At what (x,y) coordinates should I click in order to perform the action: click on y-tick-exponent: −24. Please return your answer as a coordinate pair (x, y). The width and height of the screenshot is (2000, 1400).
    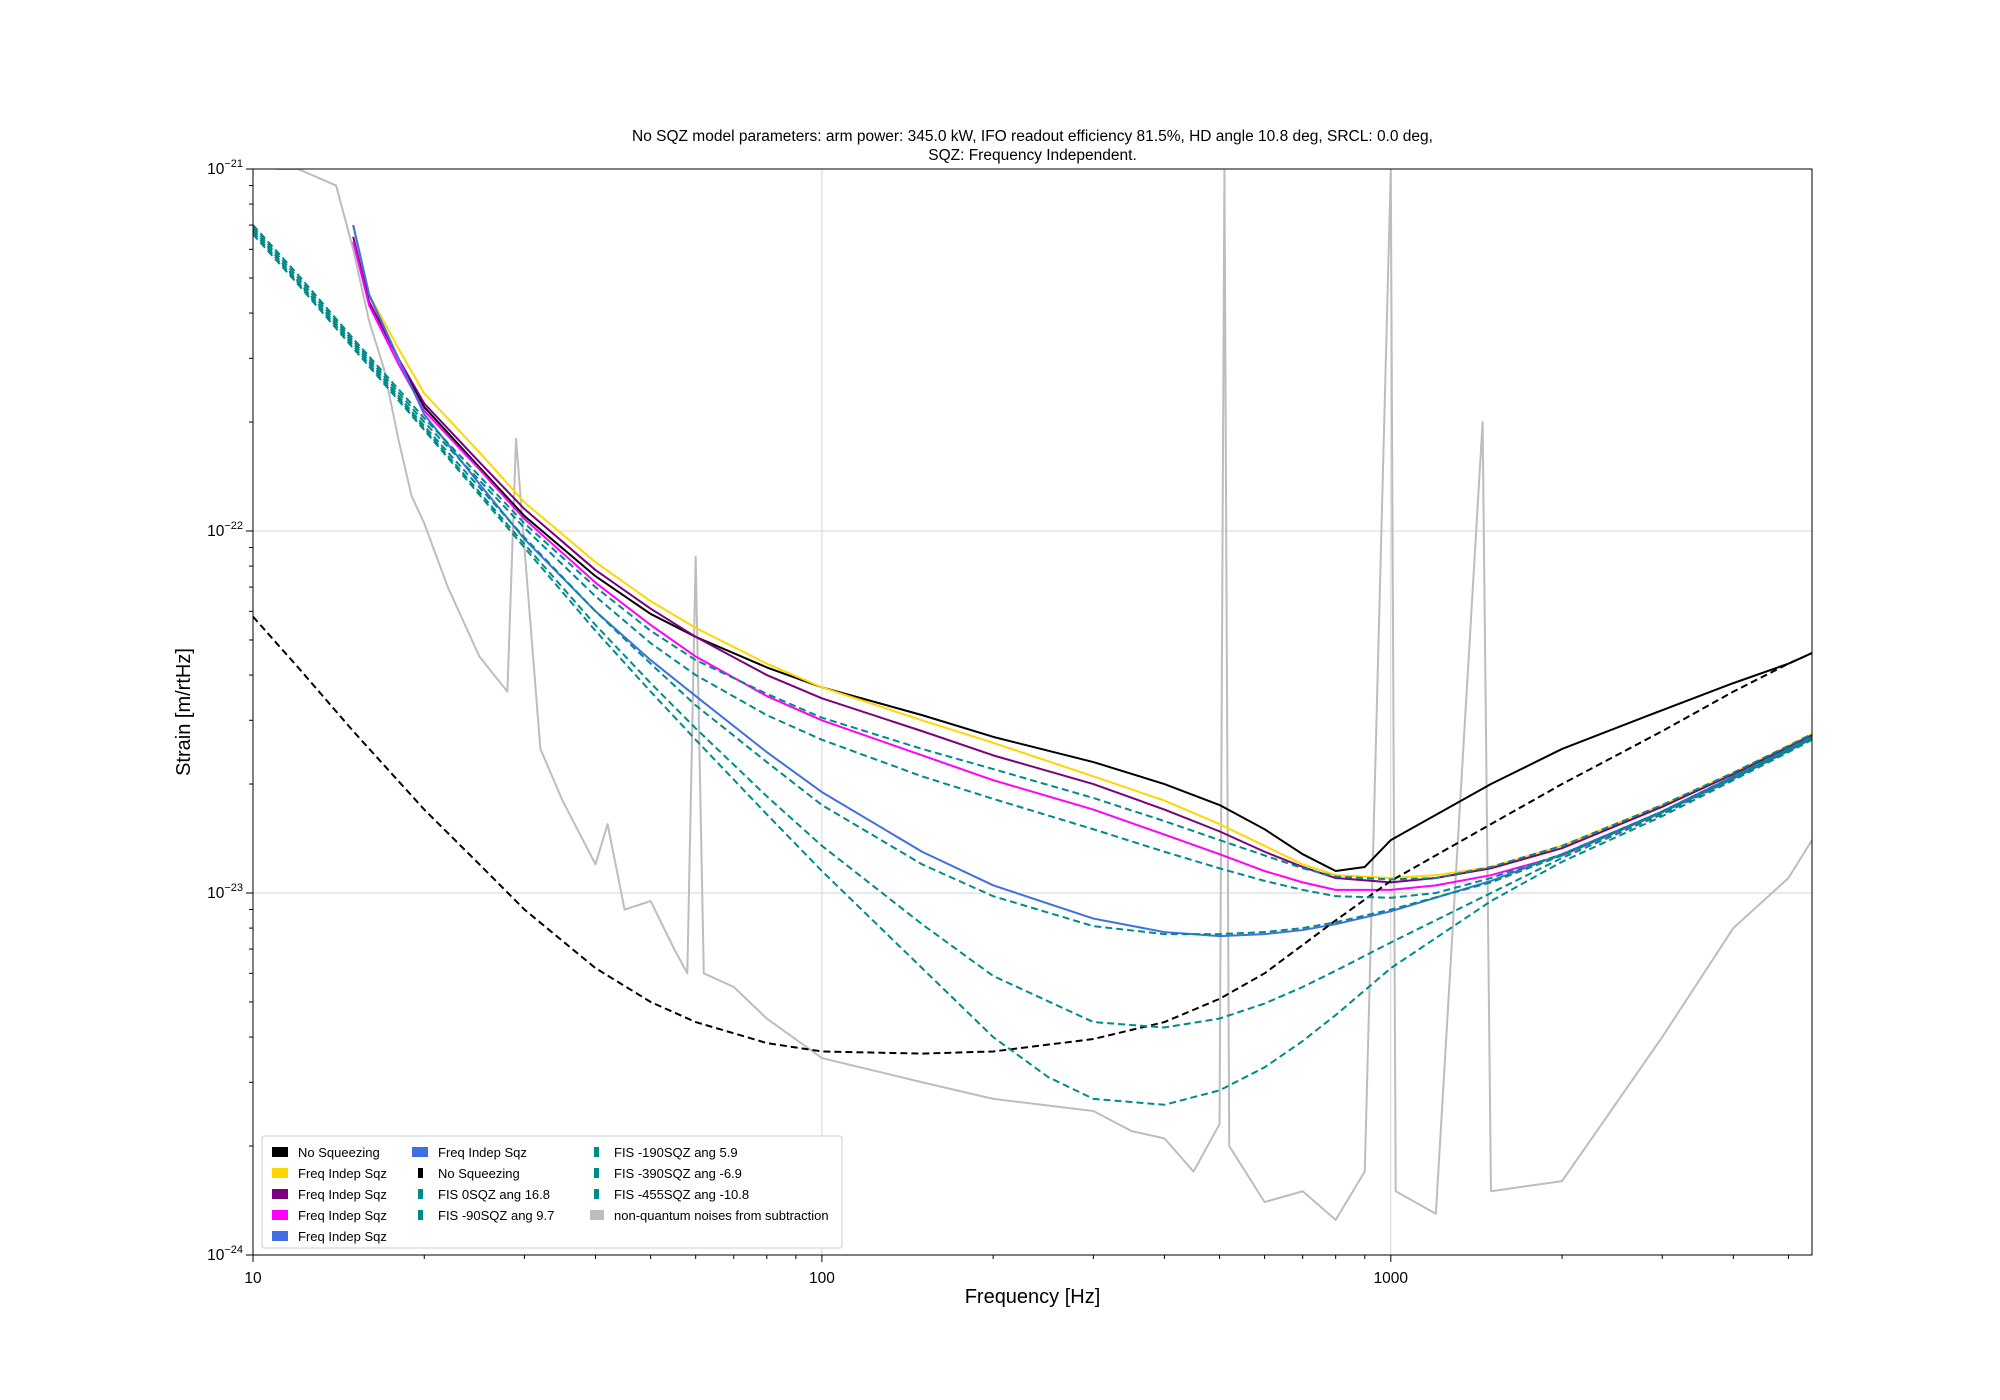
    Looking at the image, I should click on (233, 1250).